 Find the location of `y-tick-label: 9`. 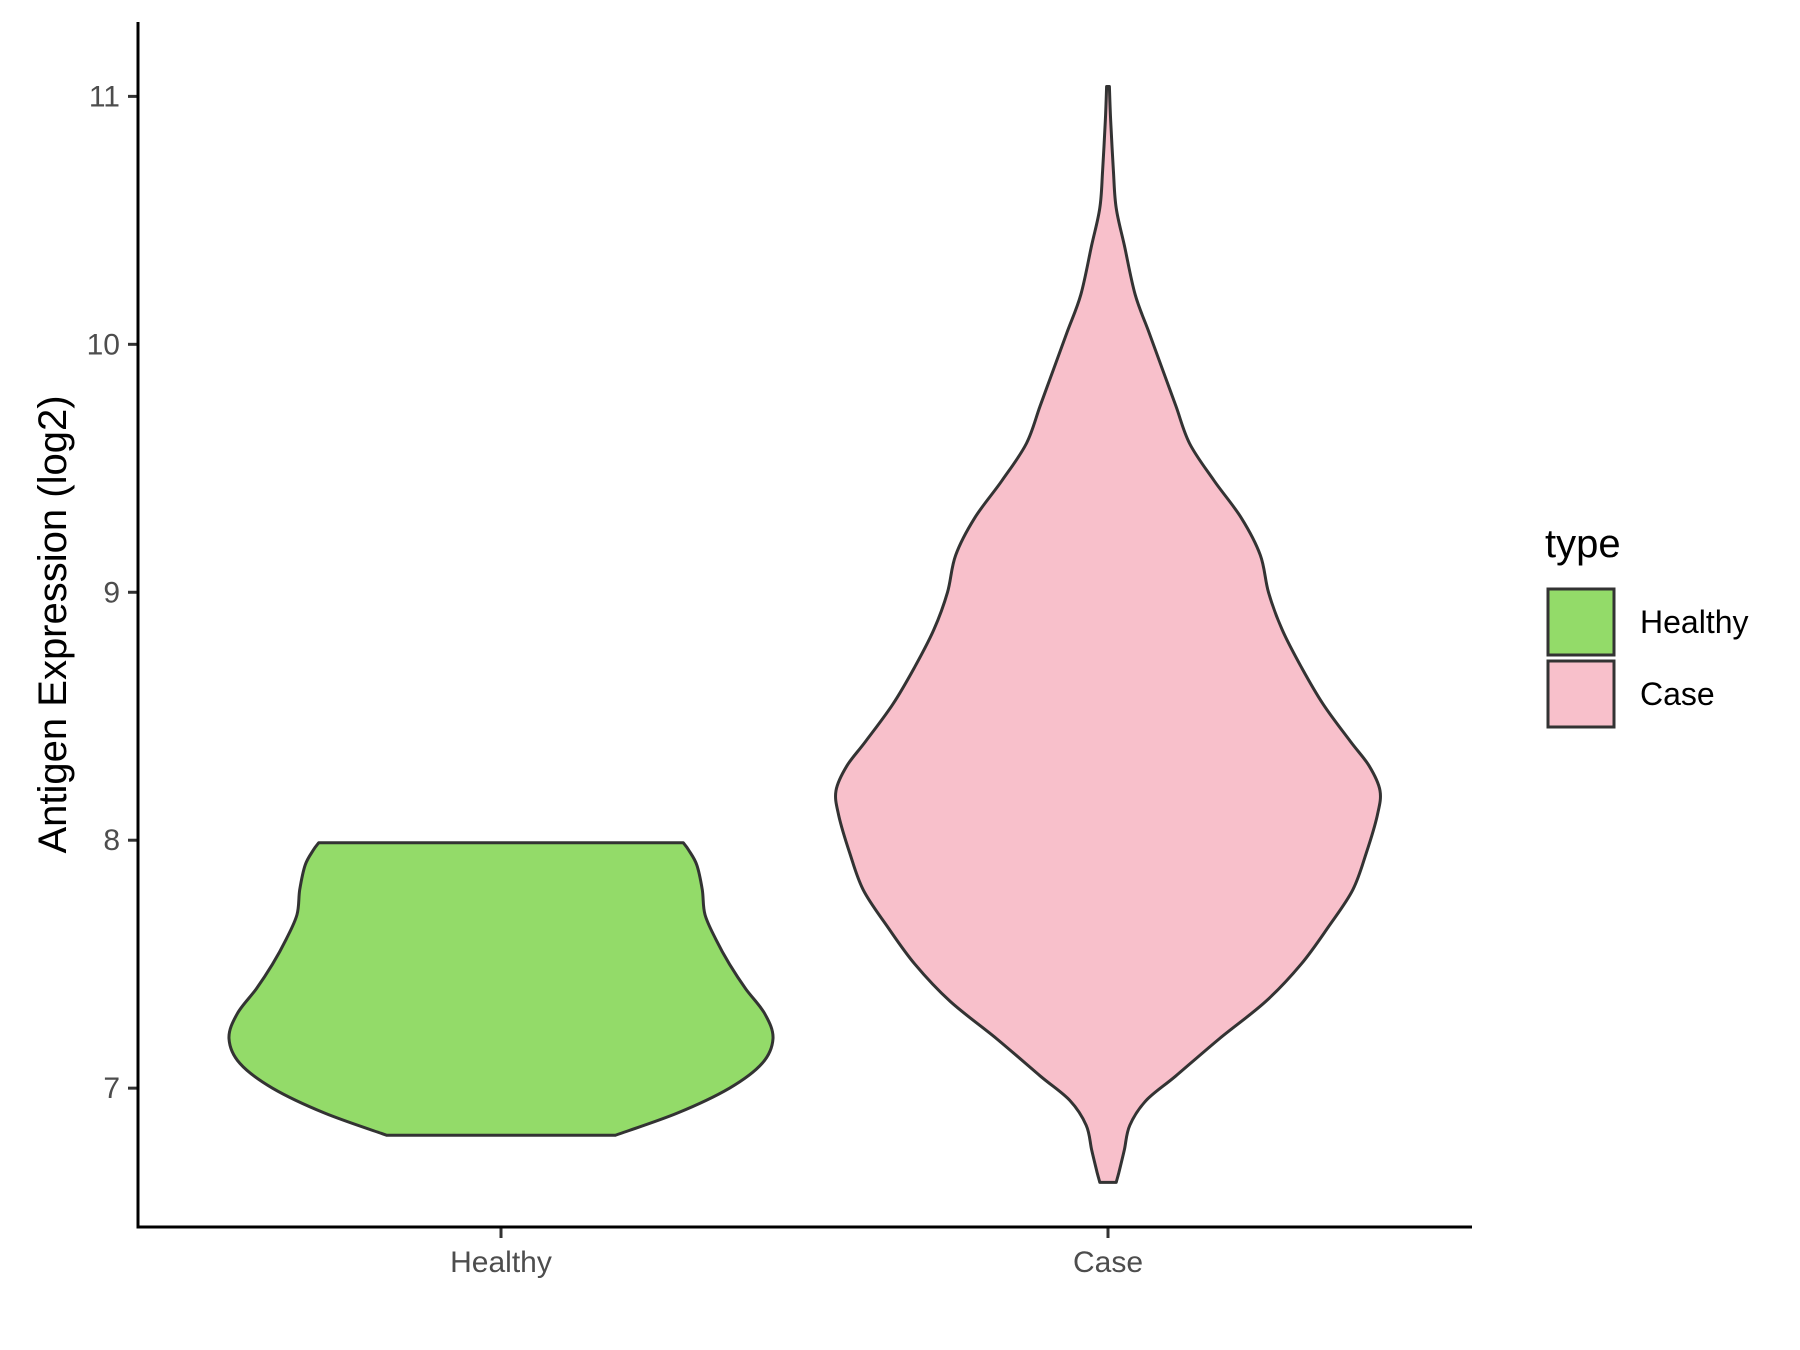

y-tick-label: 9 is located at coordinates (111, 592).